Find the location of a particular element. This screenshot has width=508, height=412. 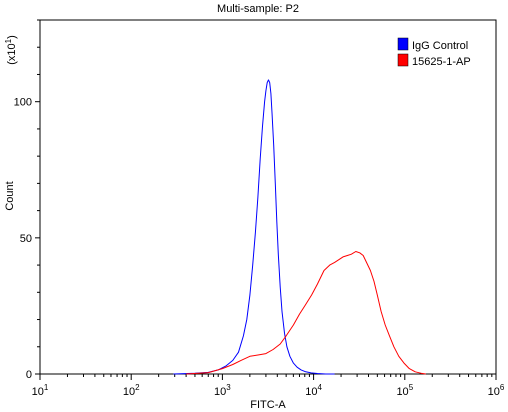

x-tick-label: 10² is located at coordinates (131, 390).